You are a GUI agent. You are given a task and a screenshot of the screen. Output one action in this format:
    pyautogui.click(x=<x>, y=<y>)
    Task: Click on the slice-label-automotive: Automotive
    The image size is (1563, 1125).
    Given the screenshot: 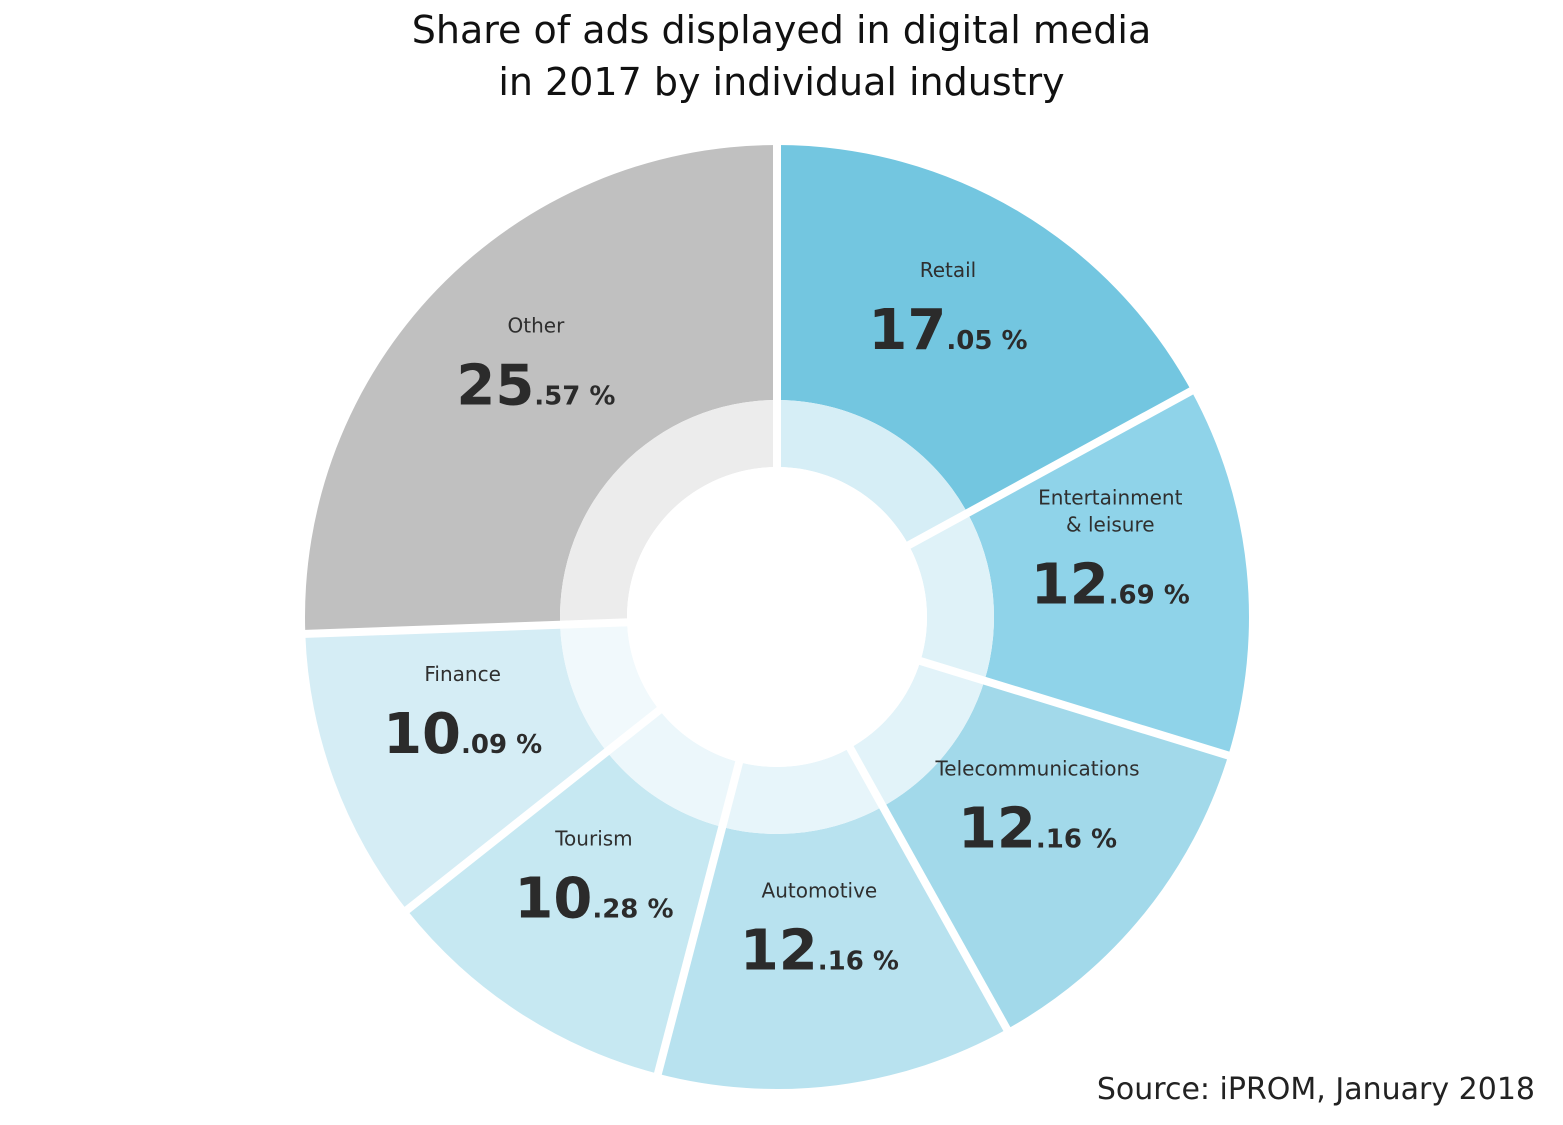 What is the action you would take?
    pyautogui.click(x=820, y=890)
    